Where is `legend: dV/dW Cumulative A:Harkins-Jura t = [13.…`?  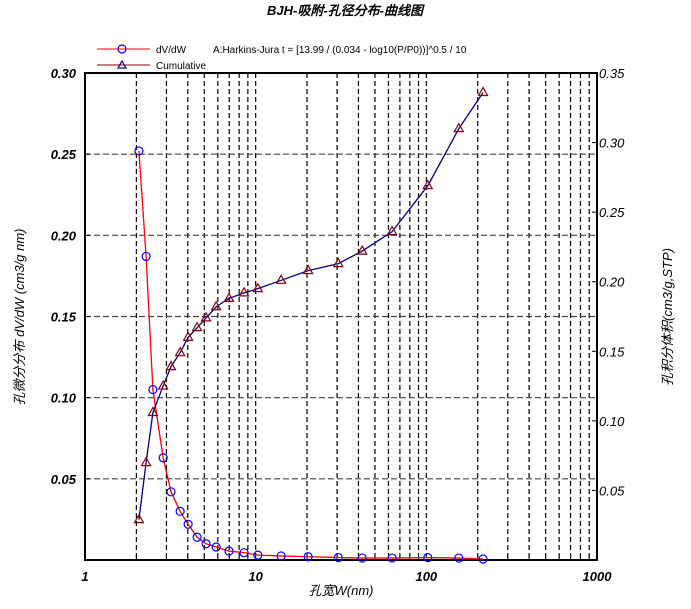 legend: dV/dW Cumulative A:Harkins-Jura t = [13.… is located at coordinates (282, 58).